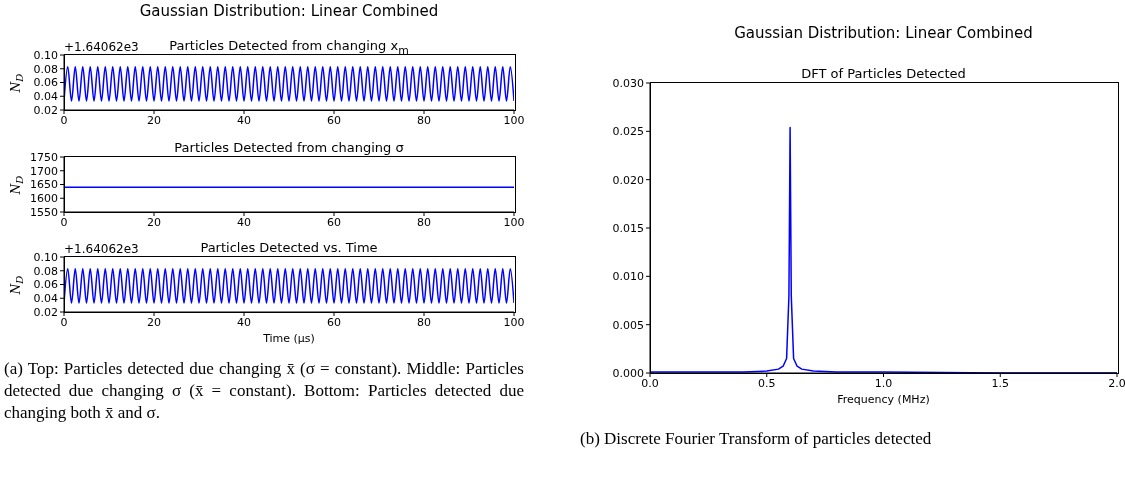 The width and height of the screenshot is (1125, 494). I want to click on y-tick-label: 0.025, so click(628, 132).